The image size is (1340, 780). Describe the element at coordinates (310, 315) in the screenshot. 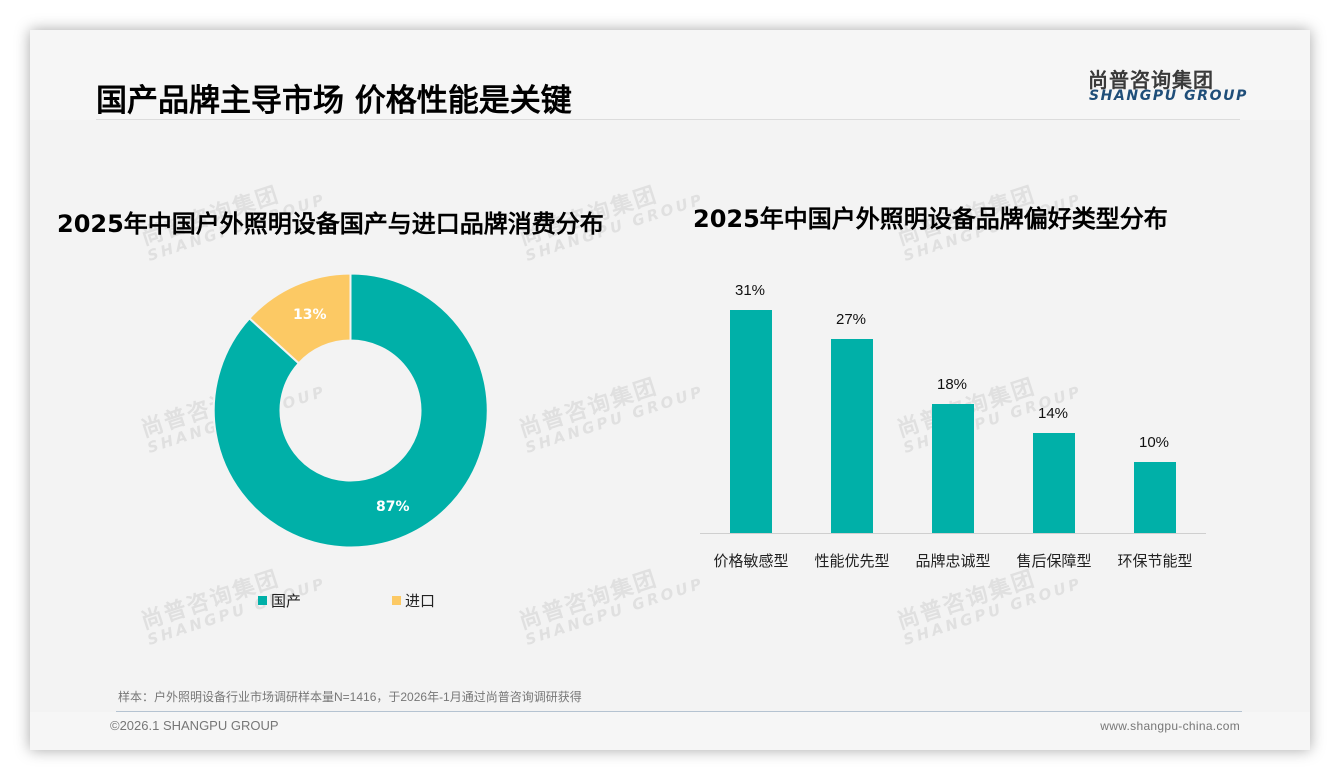

I see `donut-label-imported: 13%` at that location.